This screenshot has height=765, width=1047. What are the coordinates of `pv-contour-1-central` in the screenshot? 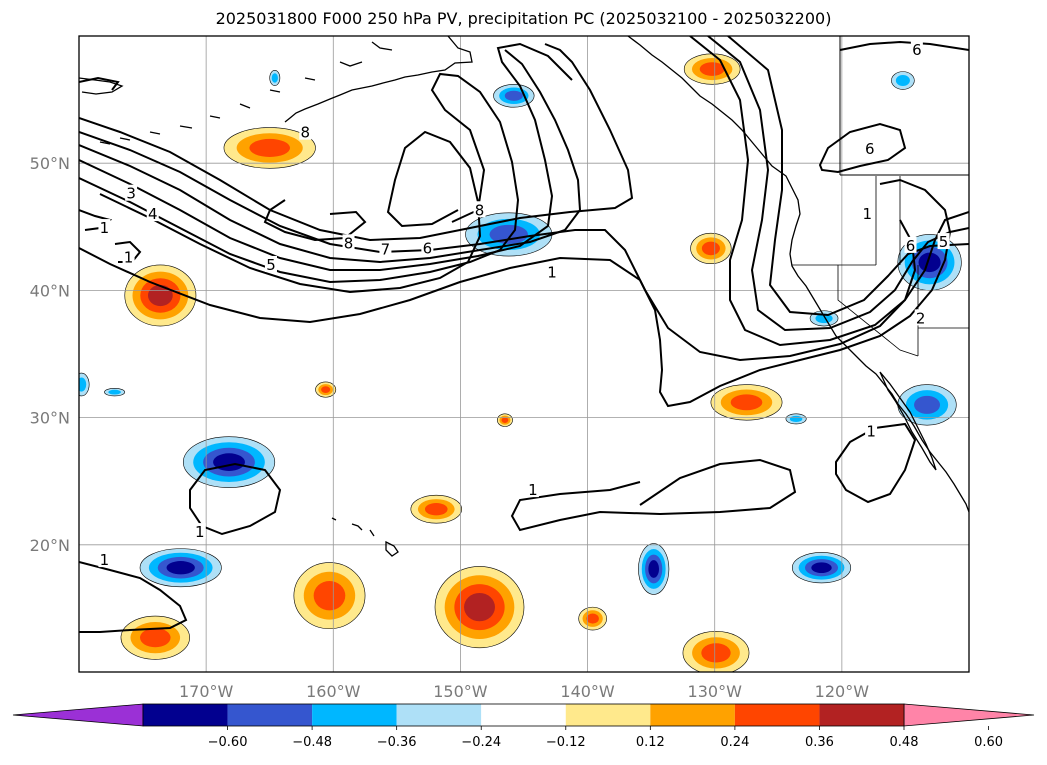 It's located at (235, 499).